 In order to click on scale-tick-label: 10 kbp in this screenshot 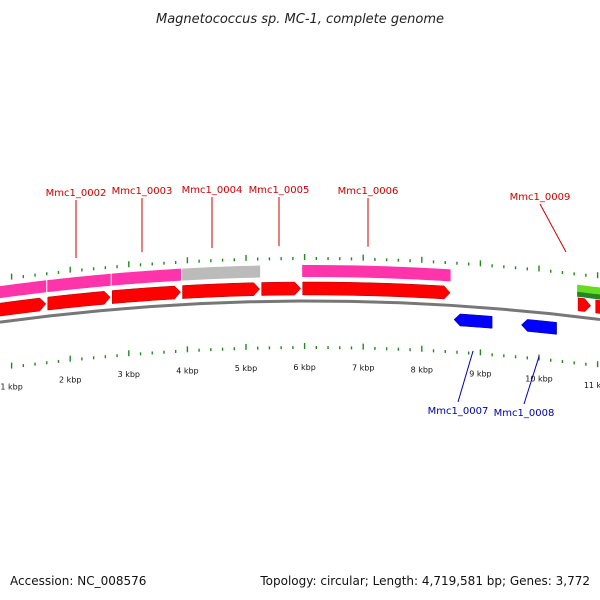, I will do `click(539, 379)`.